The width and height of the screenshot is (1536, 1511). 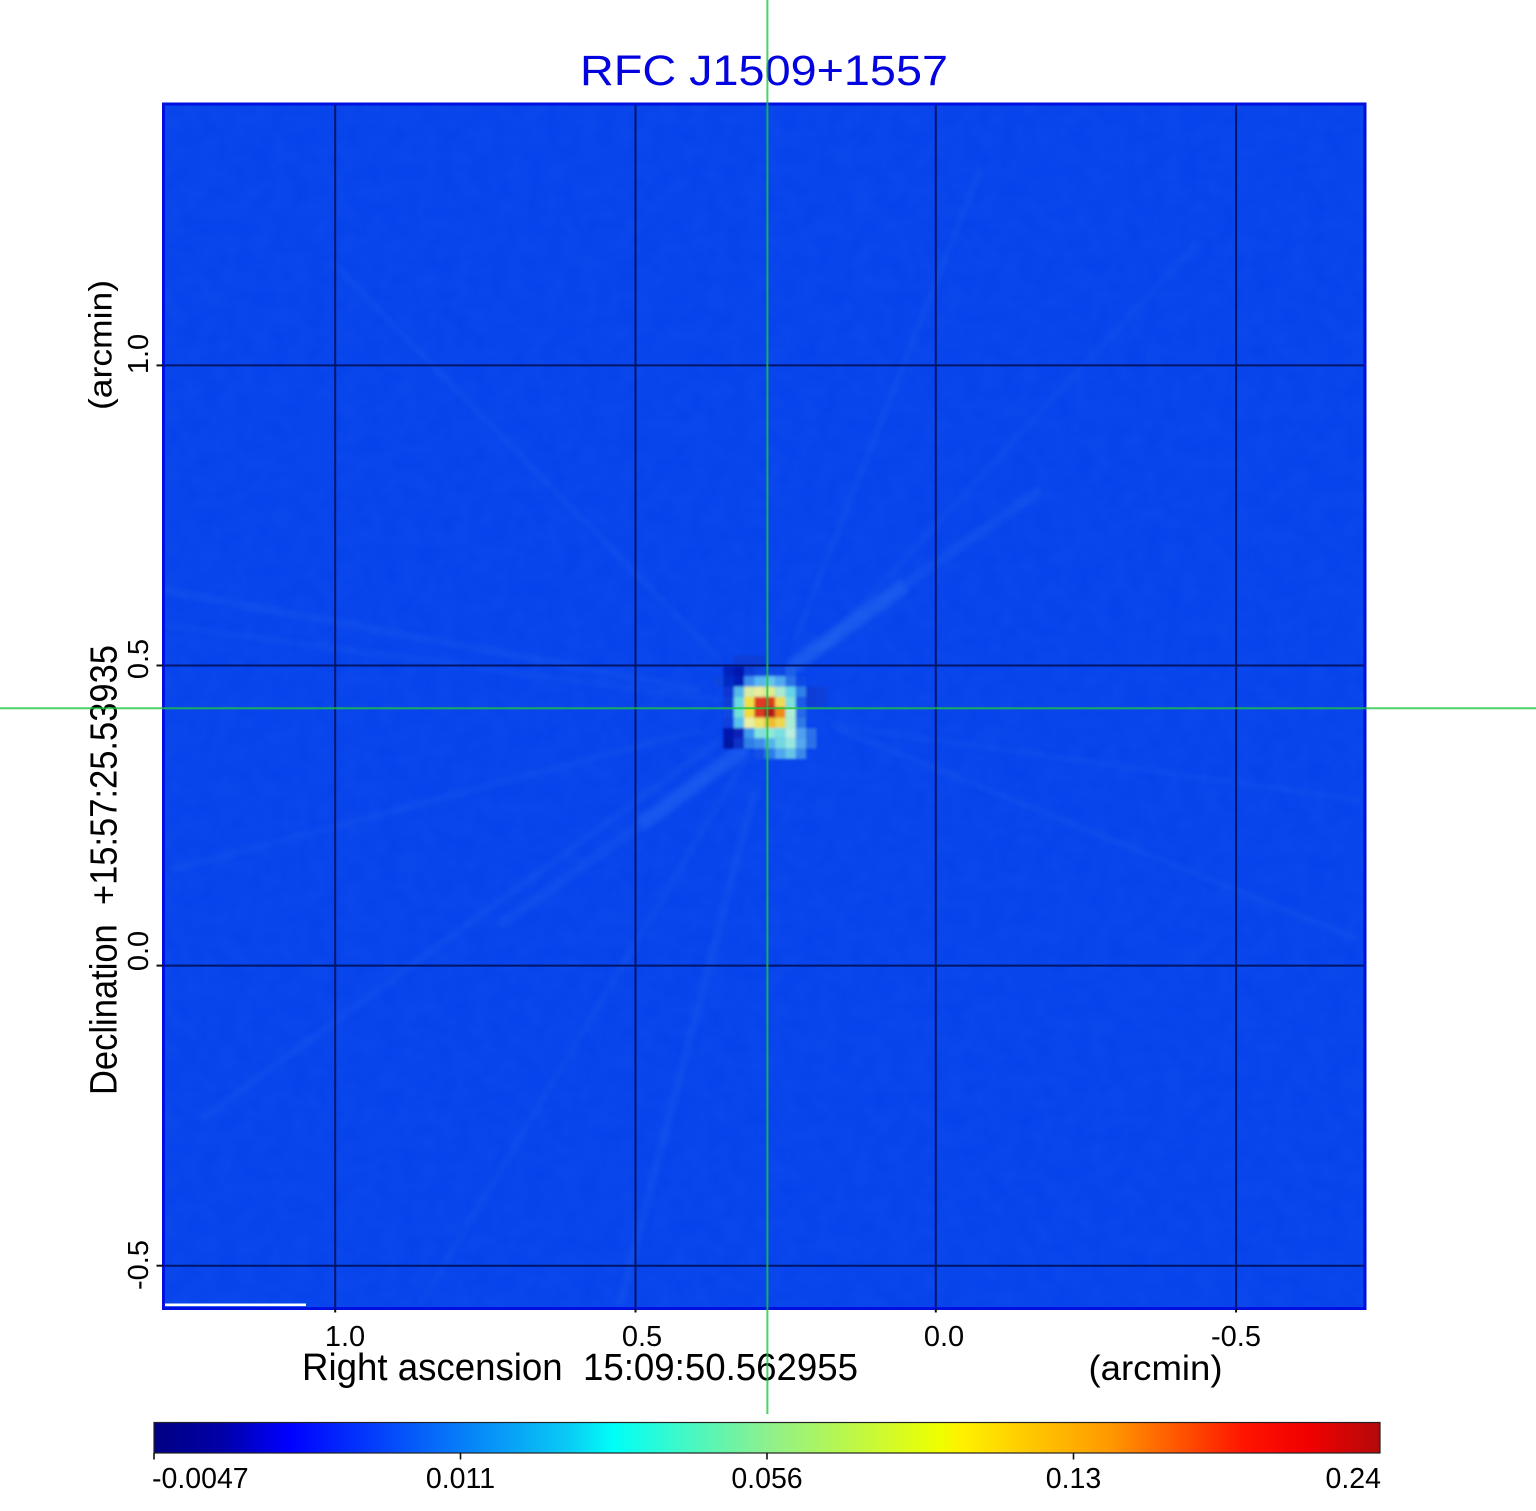 I want to click on svg-text: 0.011, so click(x=460, y=1479).